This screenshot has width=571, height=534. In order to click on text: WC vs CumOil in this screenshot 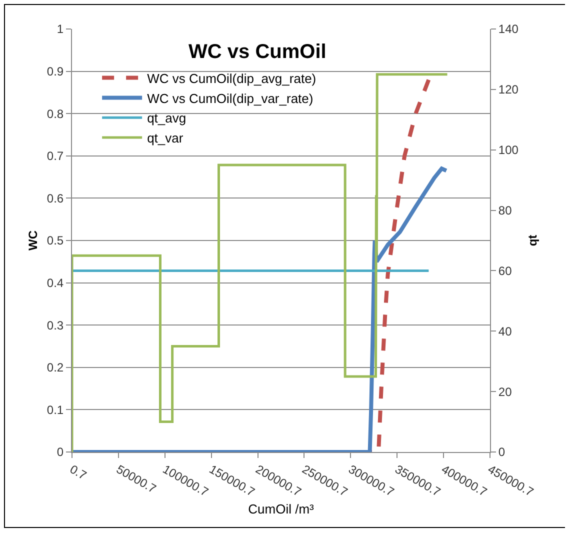, I will do `click(257, 52)`.